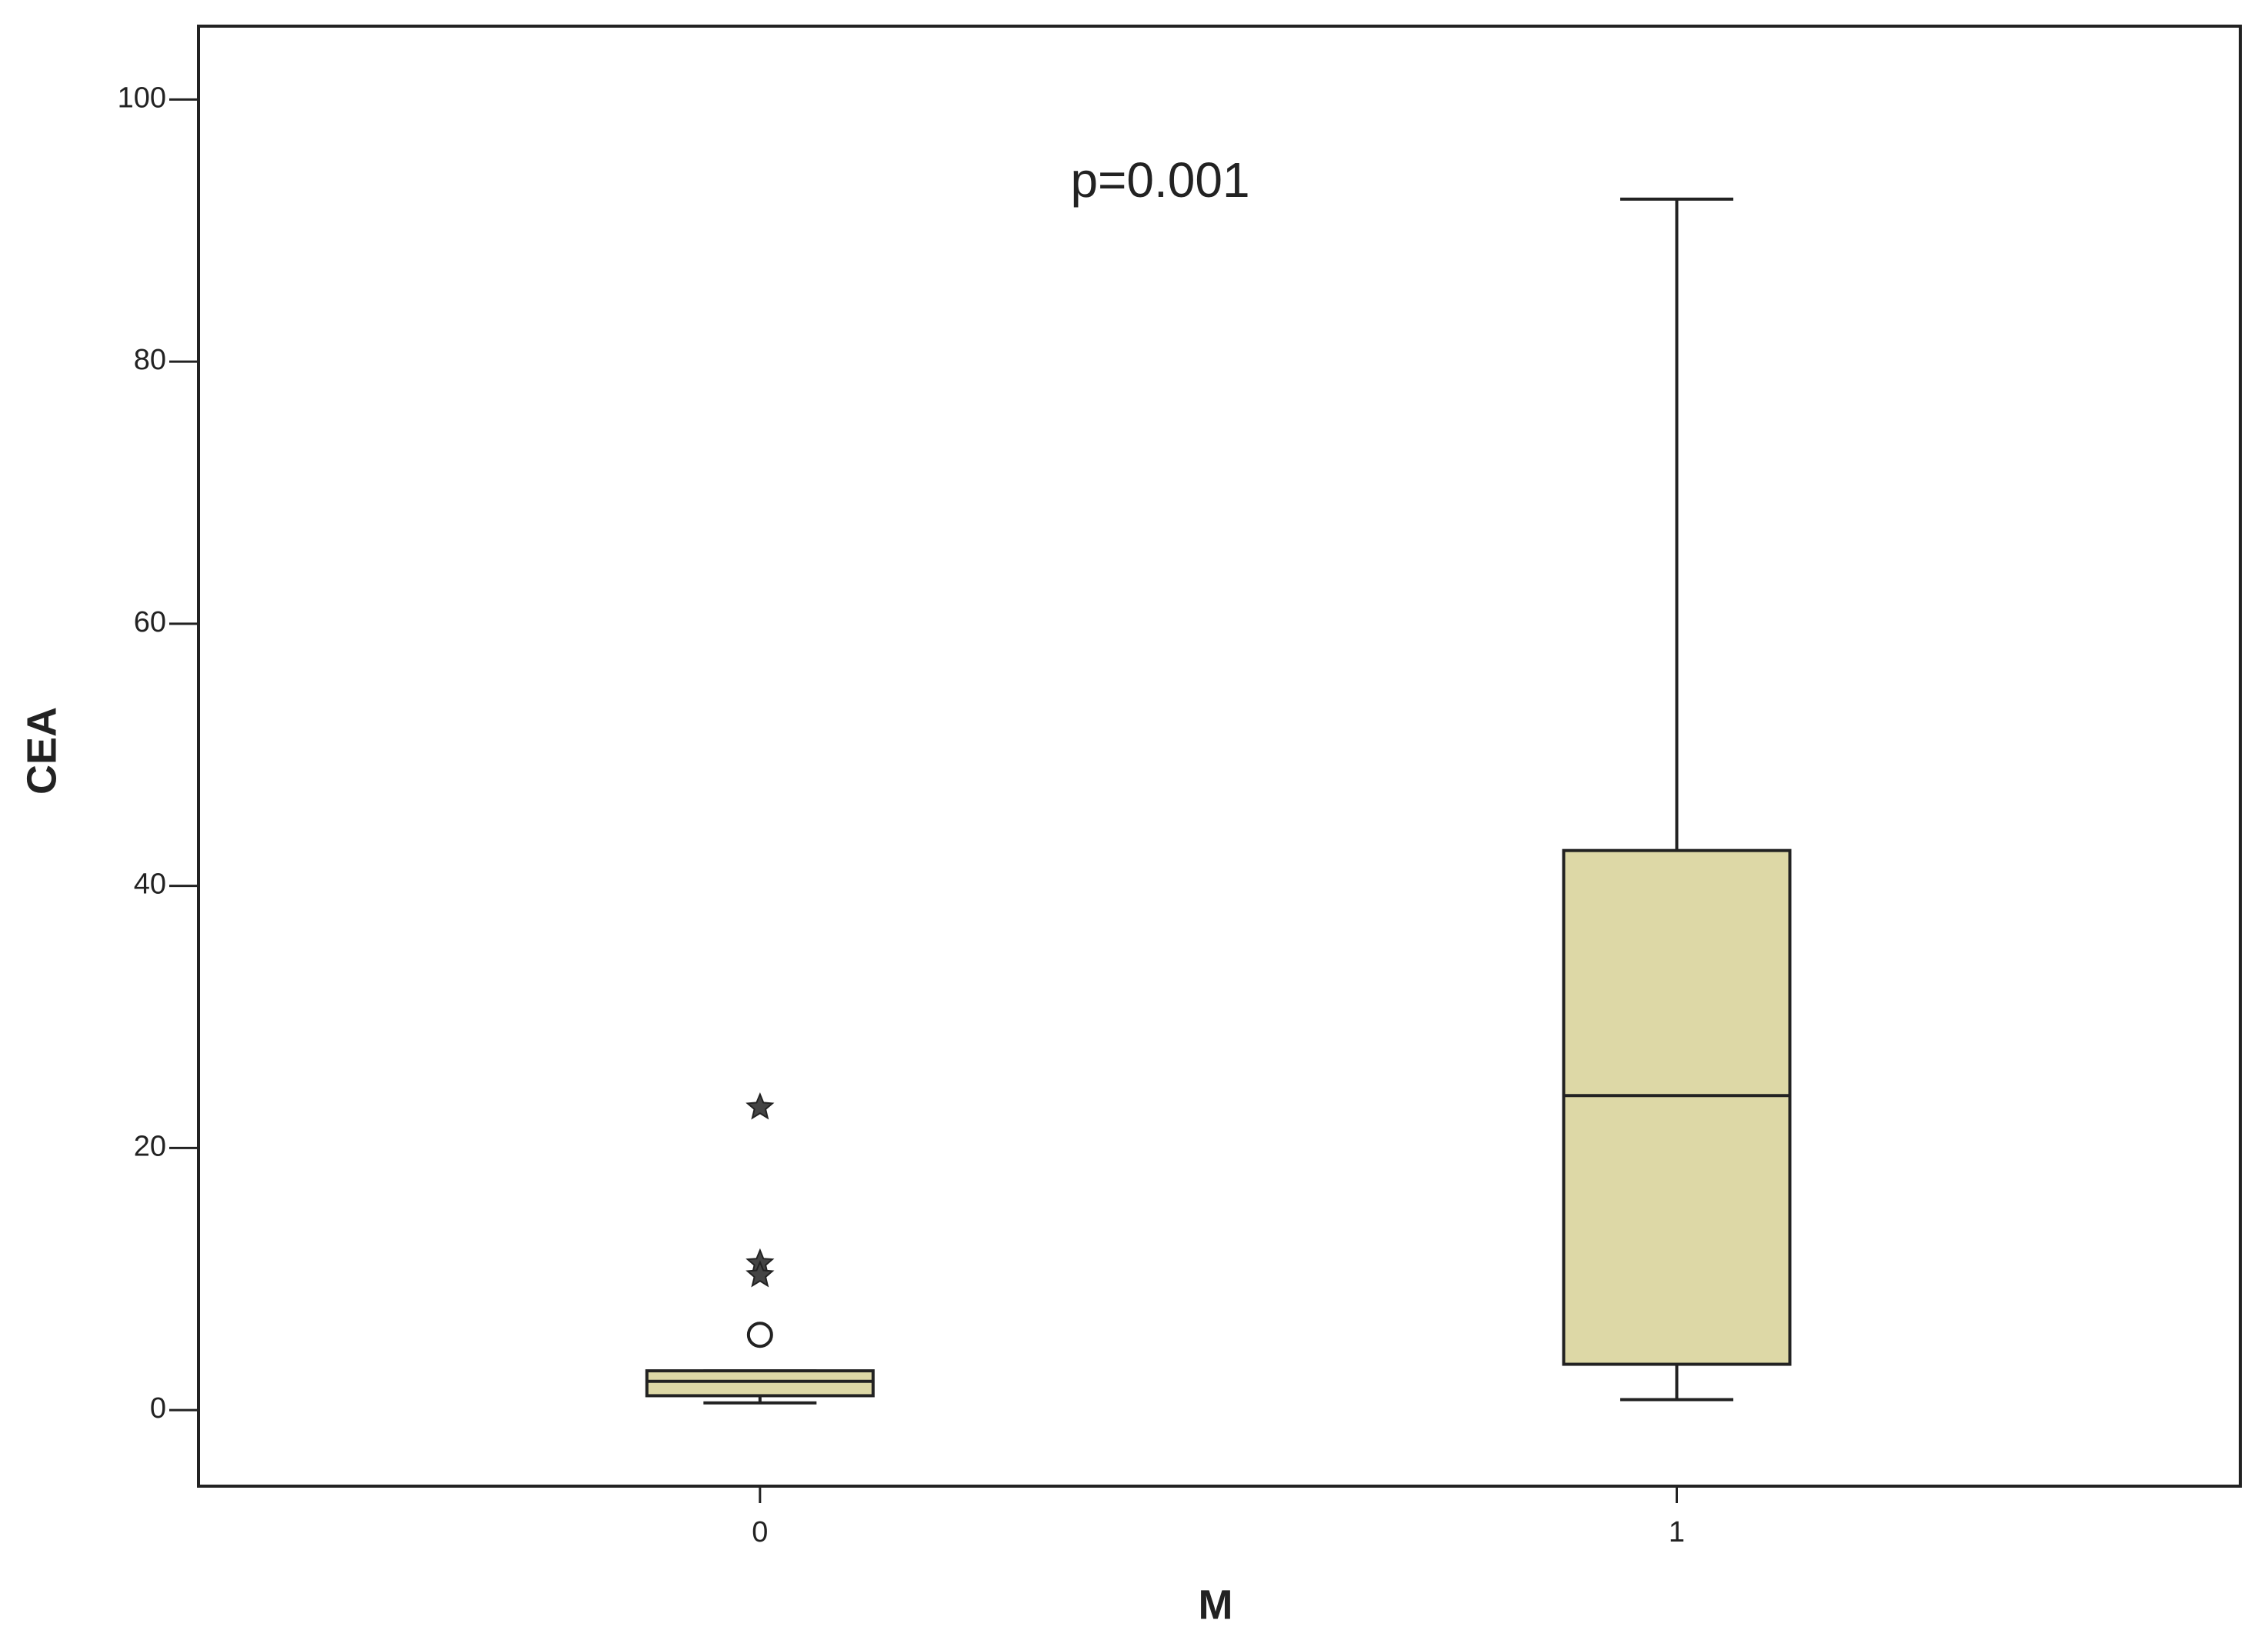 The image size is (2268, 1640). I want to click on outlier, so click(760, 1335).